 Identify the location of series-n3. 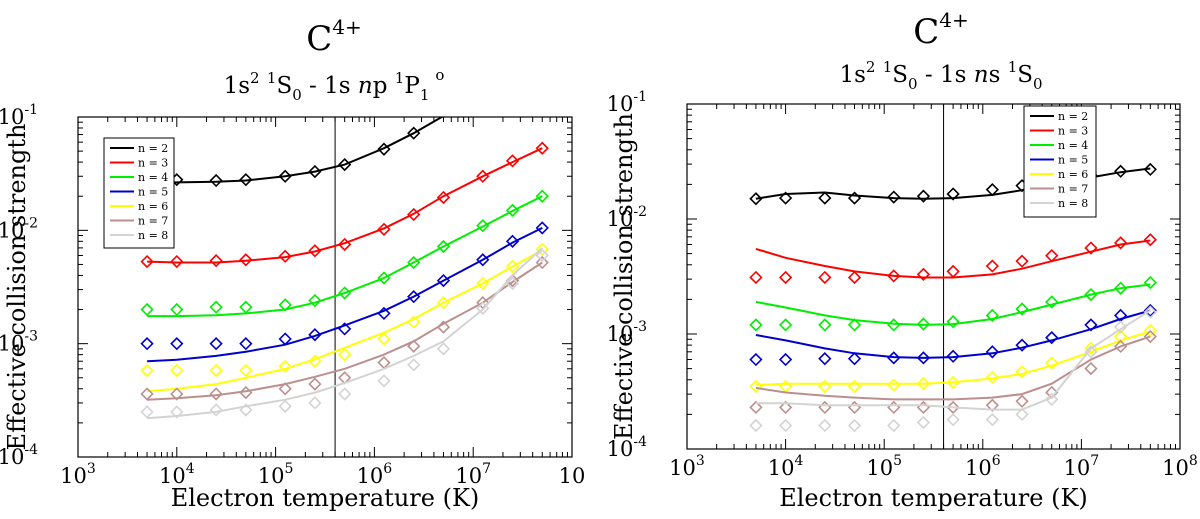
(344, 205).